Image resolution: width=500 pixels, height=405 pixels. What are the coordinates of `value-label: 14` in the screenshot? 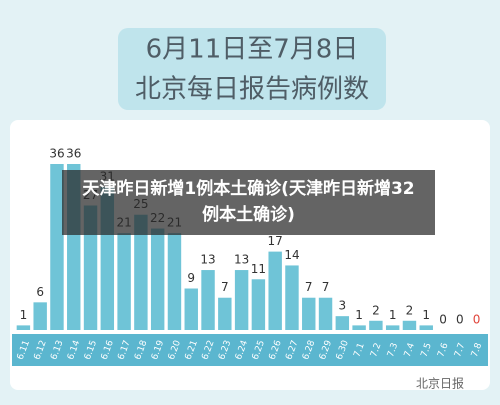 It's located at (291, 255).